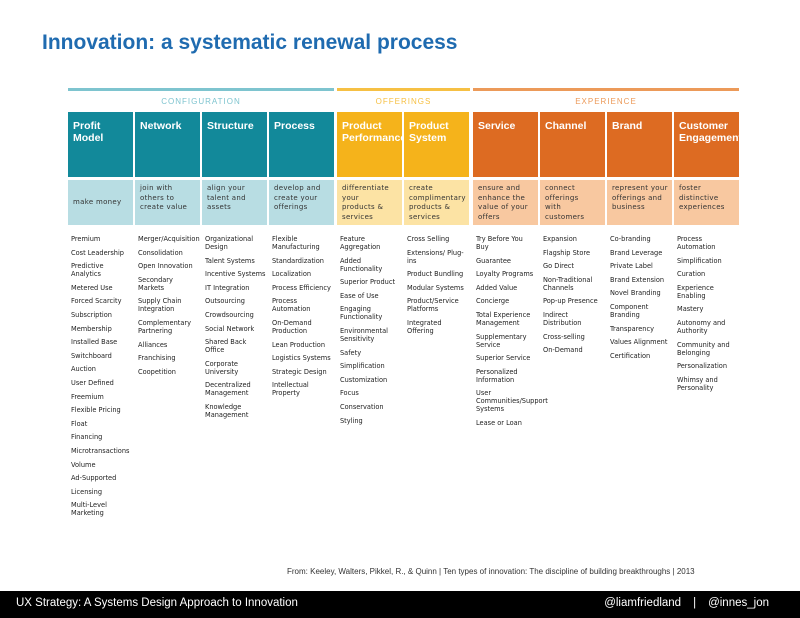  Describe the element at coordinates (563, 350) in the screenshot. I see `tactic-item: On-Demand` at that location.